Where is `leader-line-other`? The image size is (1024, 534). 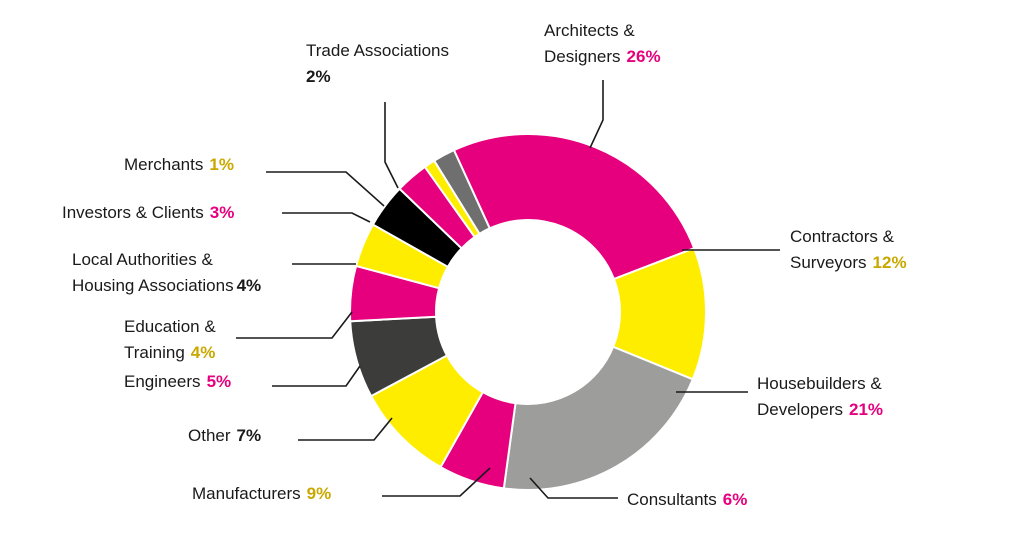 leader-line-other is located at coordinates (345, 429).